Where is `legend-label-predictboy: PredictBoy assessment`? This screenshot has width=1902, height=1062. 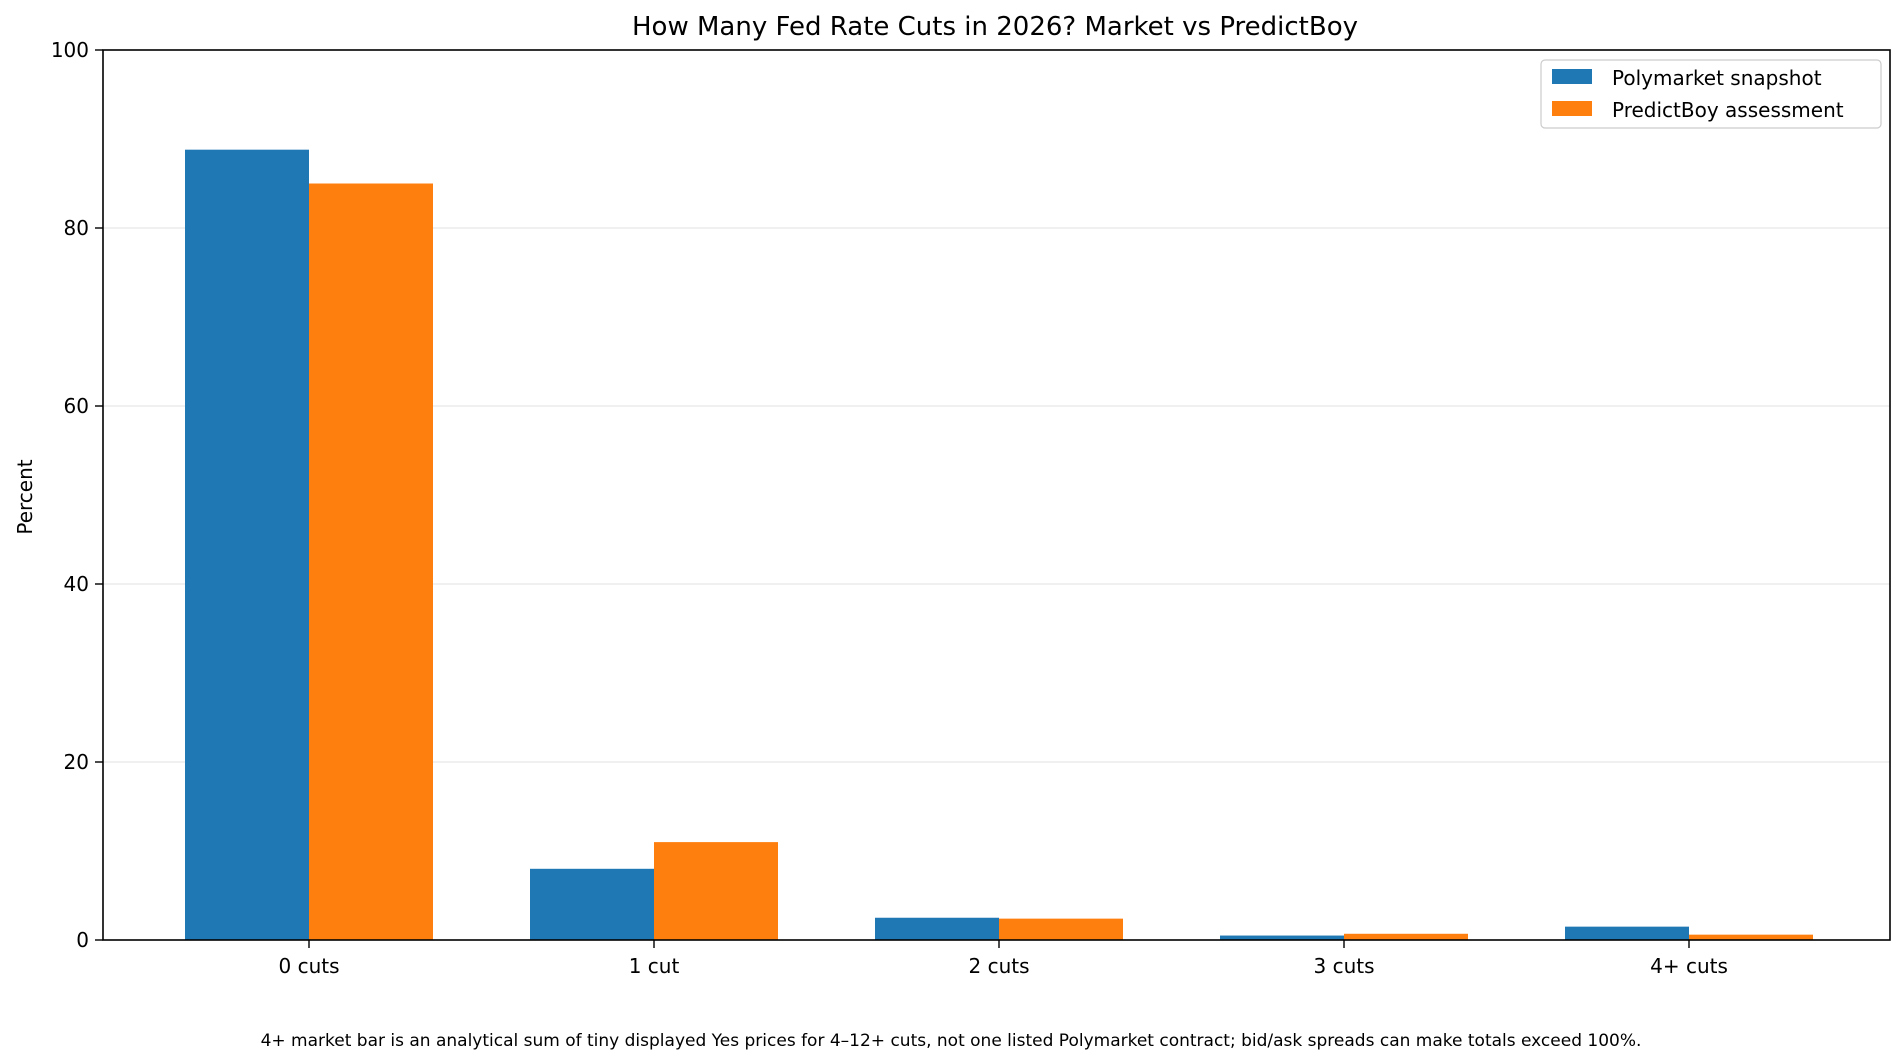
legend-label-predictboy: PredictBoy assessment is located at coordinates (1728, 110).